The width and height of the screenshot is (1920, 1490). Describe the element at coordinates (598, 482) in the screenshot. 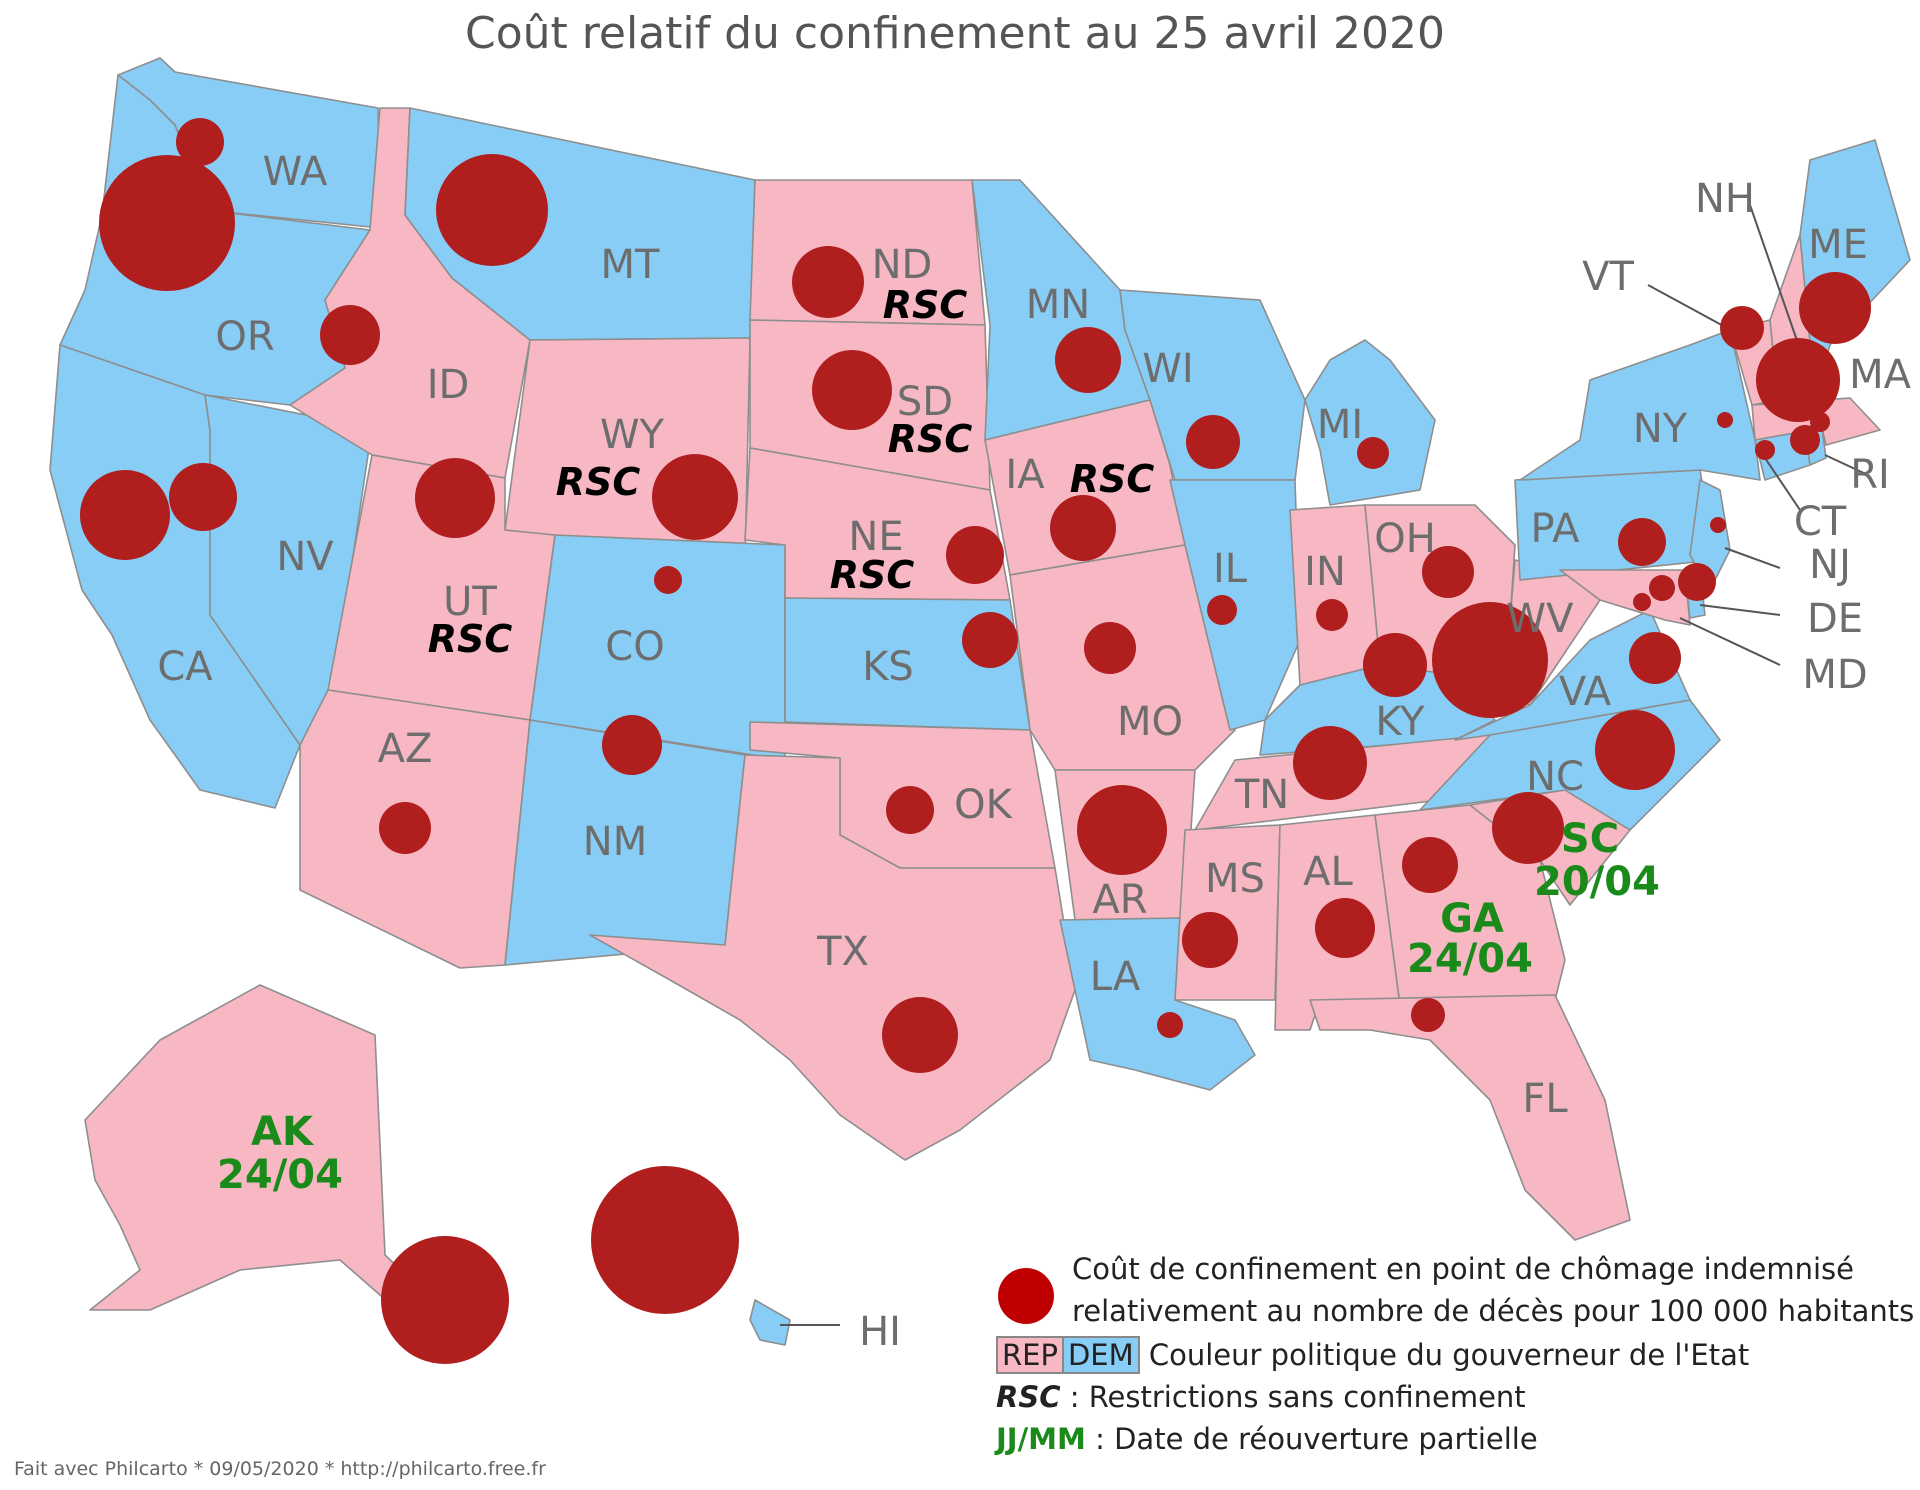

I see `rsc-tag-WY: RSC` at that location.